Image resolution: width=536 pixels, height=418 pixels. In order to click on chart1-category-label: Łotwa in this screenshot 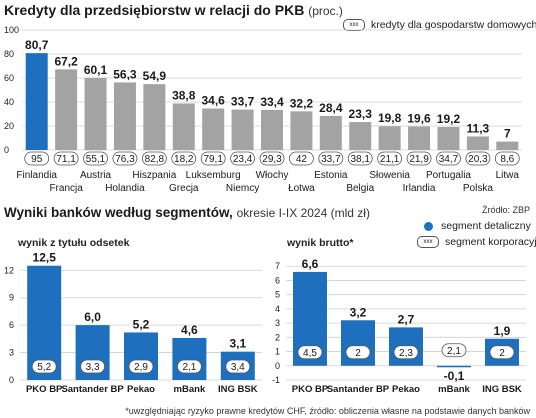, I will do `click(301, 188)`.